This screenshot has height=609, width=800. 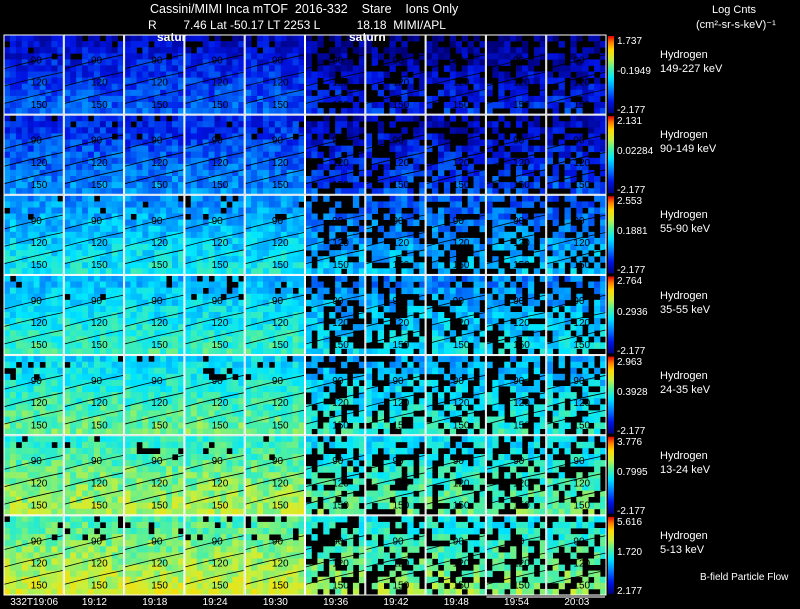 What do you see at coordinates (396, 602) in the screenshot?
I see `time-tick-label: 19:42` at bounding box center [396, 602].